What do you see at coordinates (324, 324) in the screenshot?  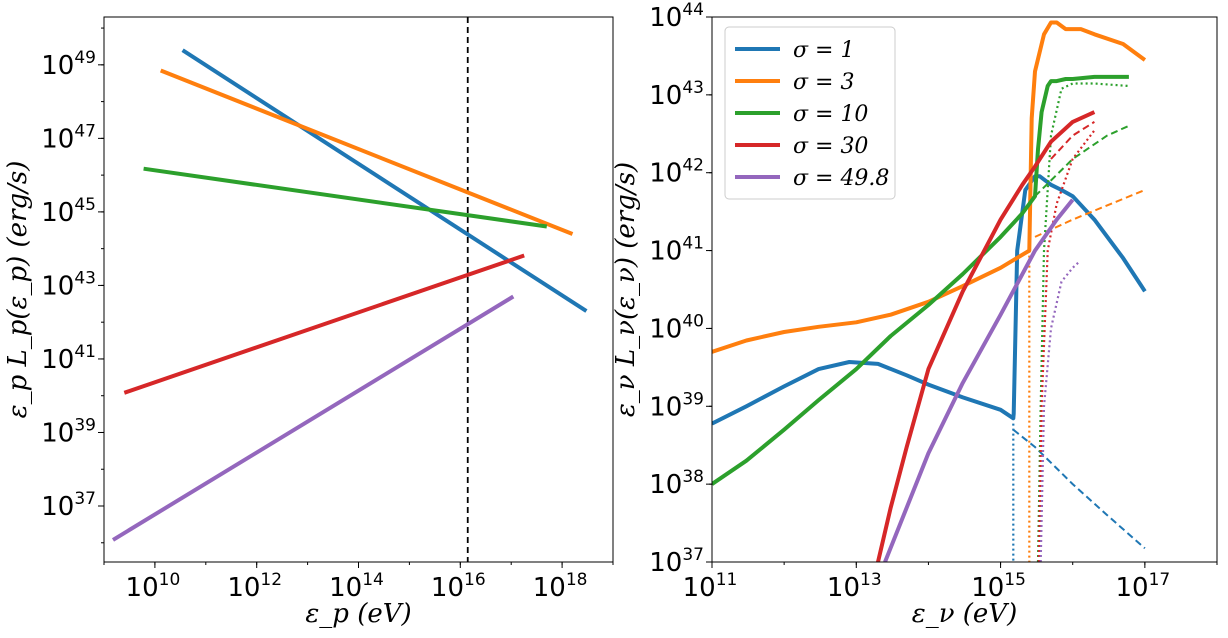 I see `series-line-3-solid` at bounding box center [324, 324].